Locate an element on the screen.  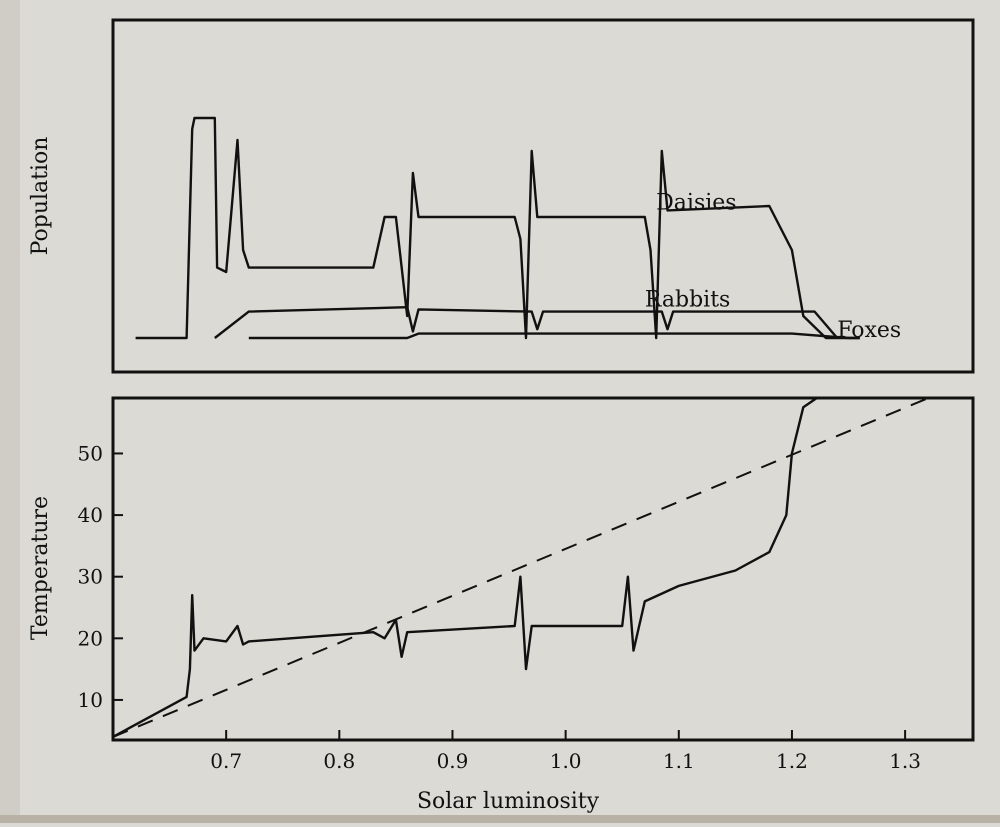
y-tick-label: 20 is located at coordinates (90, 638).